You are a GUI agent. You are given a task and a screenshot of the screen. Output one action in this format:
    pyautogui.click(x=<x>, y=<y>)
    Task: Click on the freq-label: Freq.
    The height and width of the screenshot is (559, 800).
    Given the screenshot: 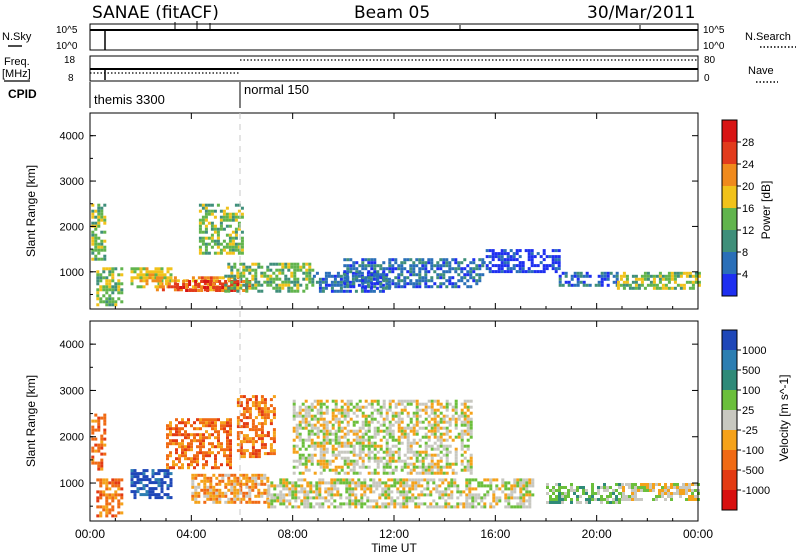 What is the action you would take?
    pyautogui.click(x=17, y=62)
    